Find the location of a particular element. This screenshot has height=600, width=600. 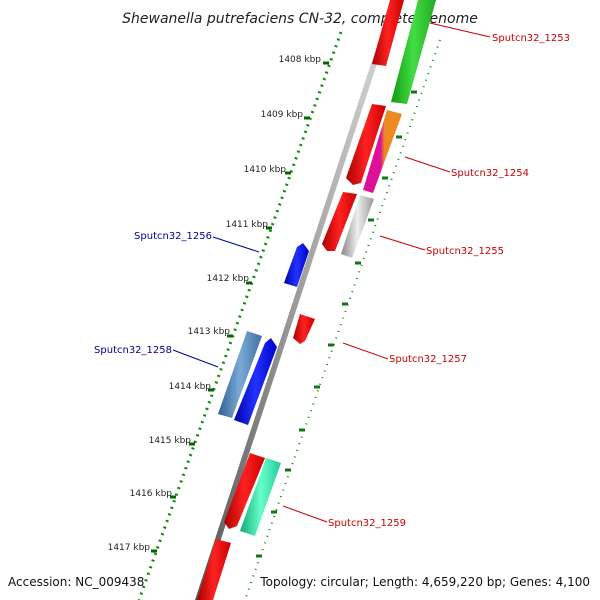

kbp-label: 1408 kbp is located at coordinates (300, 60).